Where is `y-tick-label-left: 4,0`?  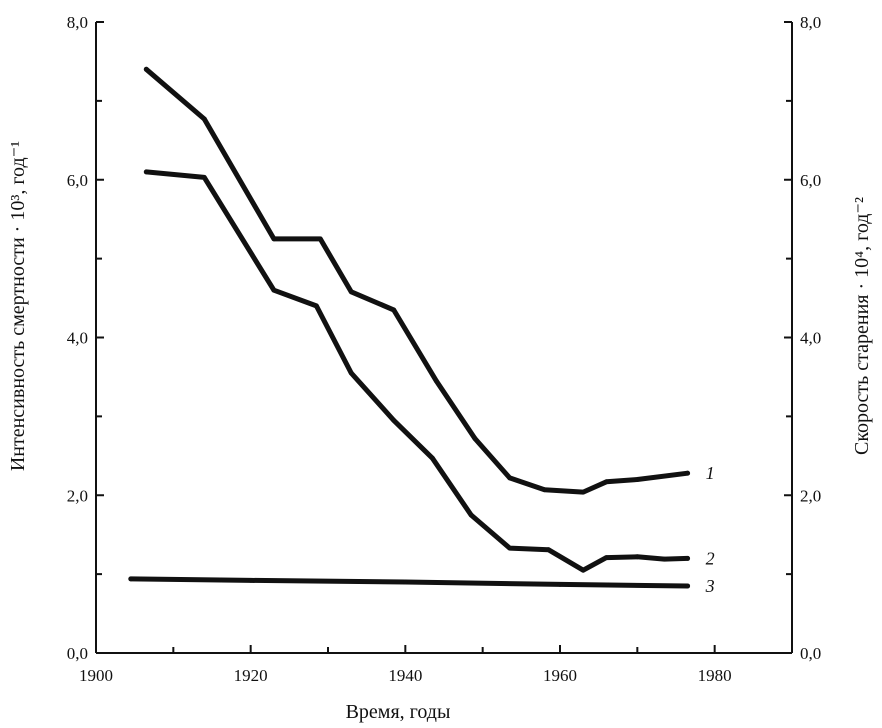 y-tick-label-left: 4,0 is located at coordinates (77, 338).